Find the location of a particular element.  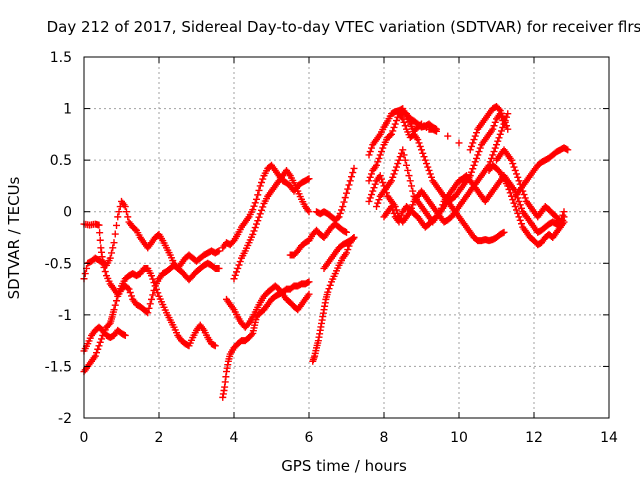

y-axis-title: SDTVAR / TECUs is located at coordinates (14, 237).